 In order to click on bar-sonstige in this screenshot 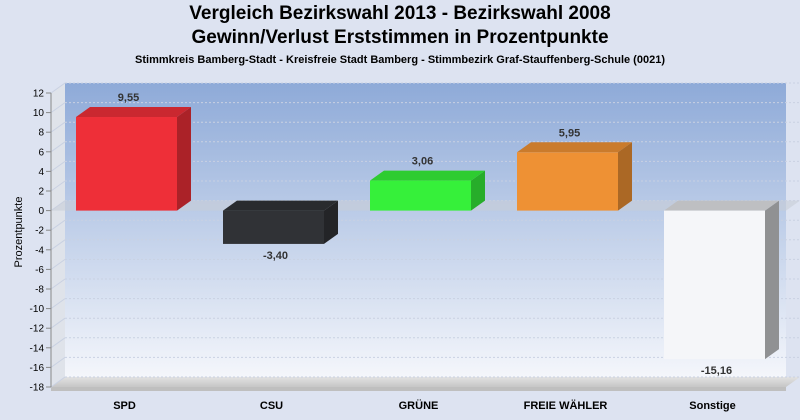, I will do `click(721, 280)`.